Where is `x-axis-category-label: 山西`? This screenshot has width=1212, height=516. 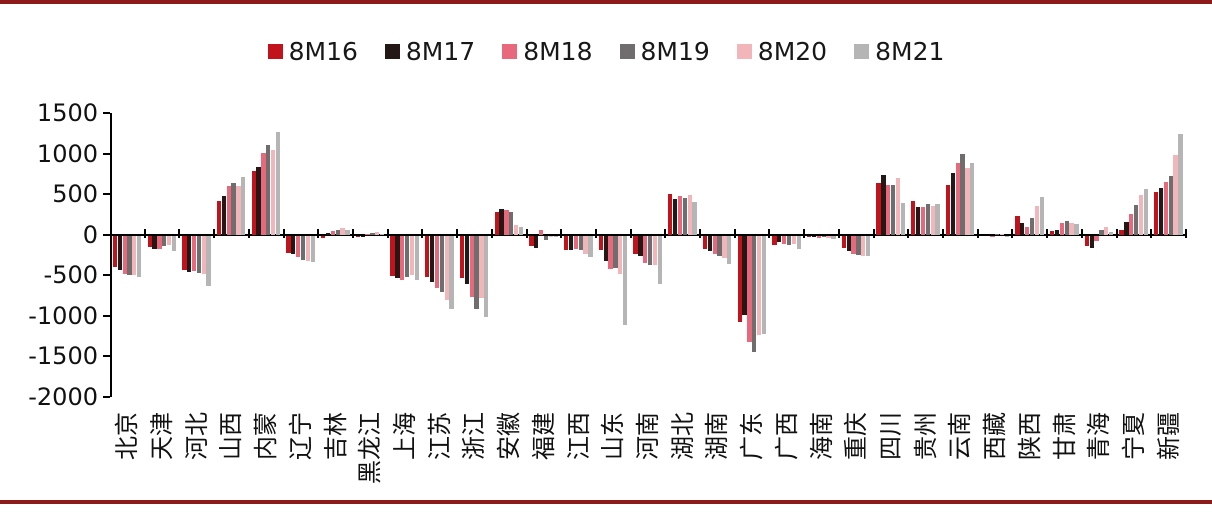
x-axis-category-label: 山西 is located at coordinates (231, 436).